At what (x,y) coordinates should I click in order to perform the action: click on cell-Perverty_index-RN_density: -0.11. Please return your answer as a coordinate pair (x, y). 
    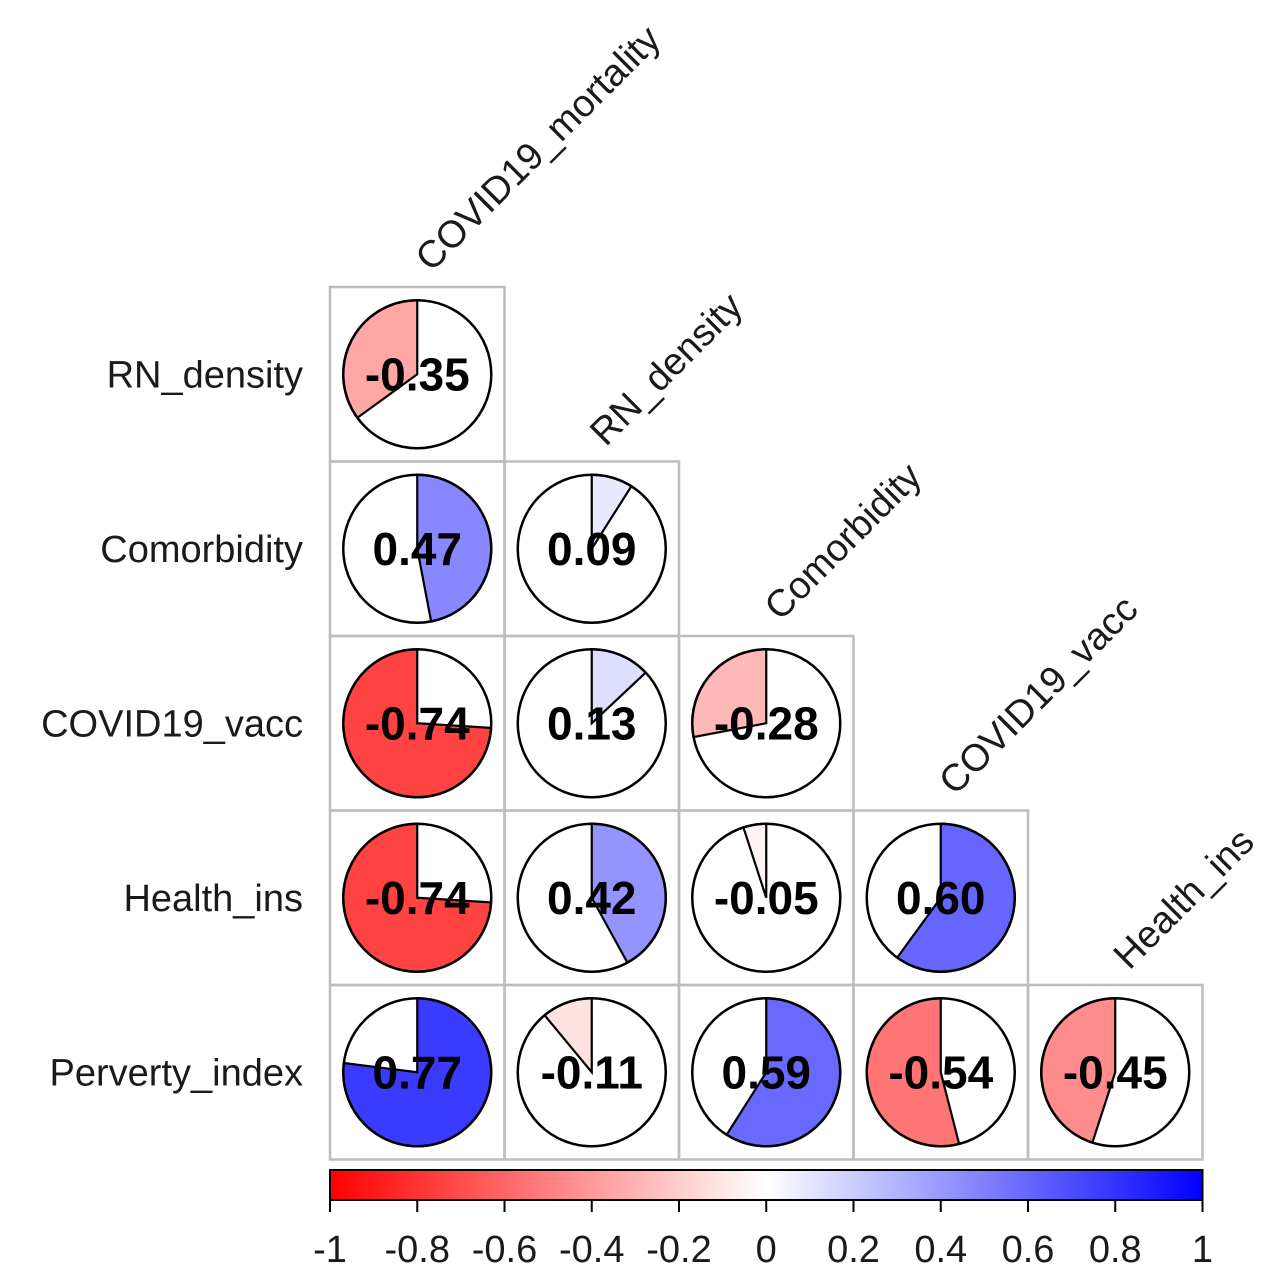
    Looking at the image, I should click on (592, 1072).